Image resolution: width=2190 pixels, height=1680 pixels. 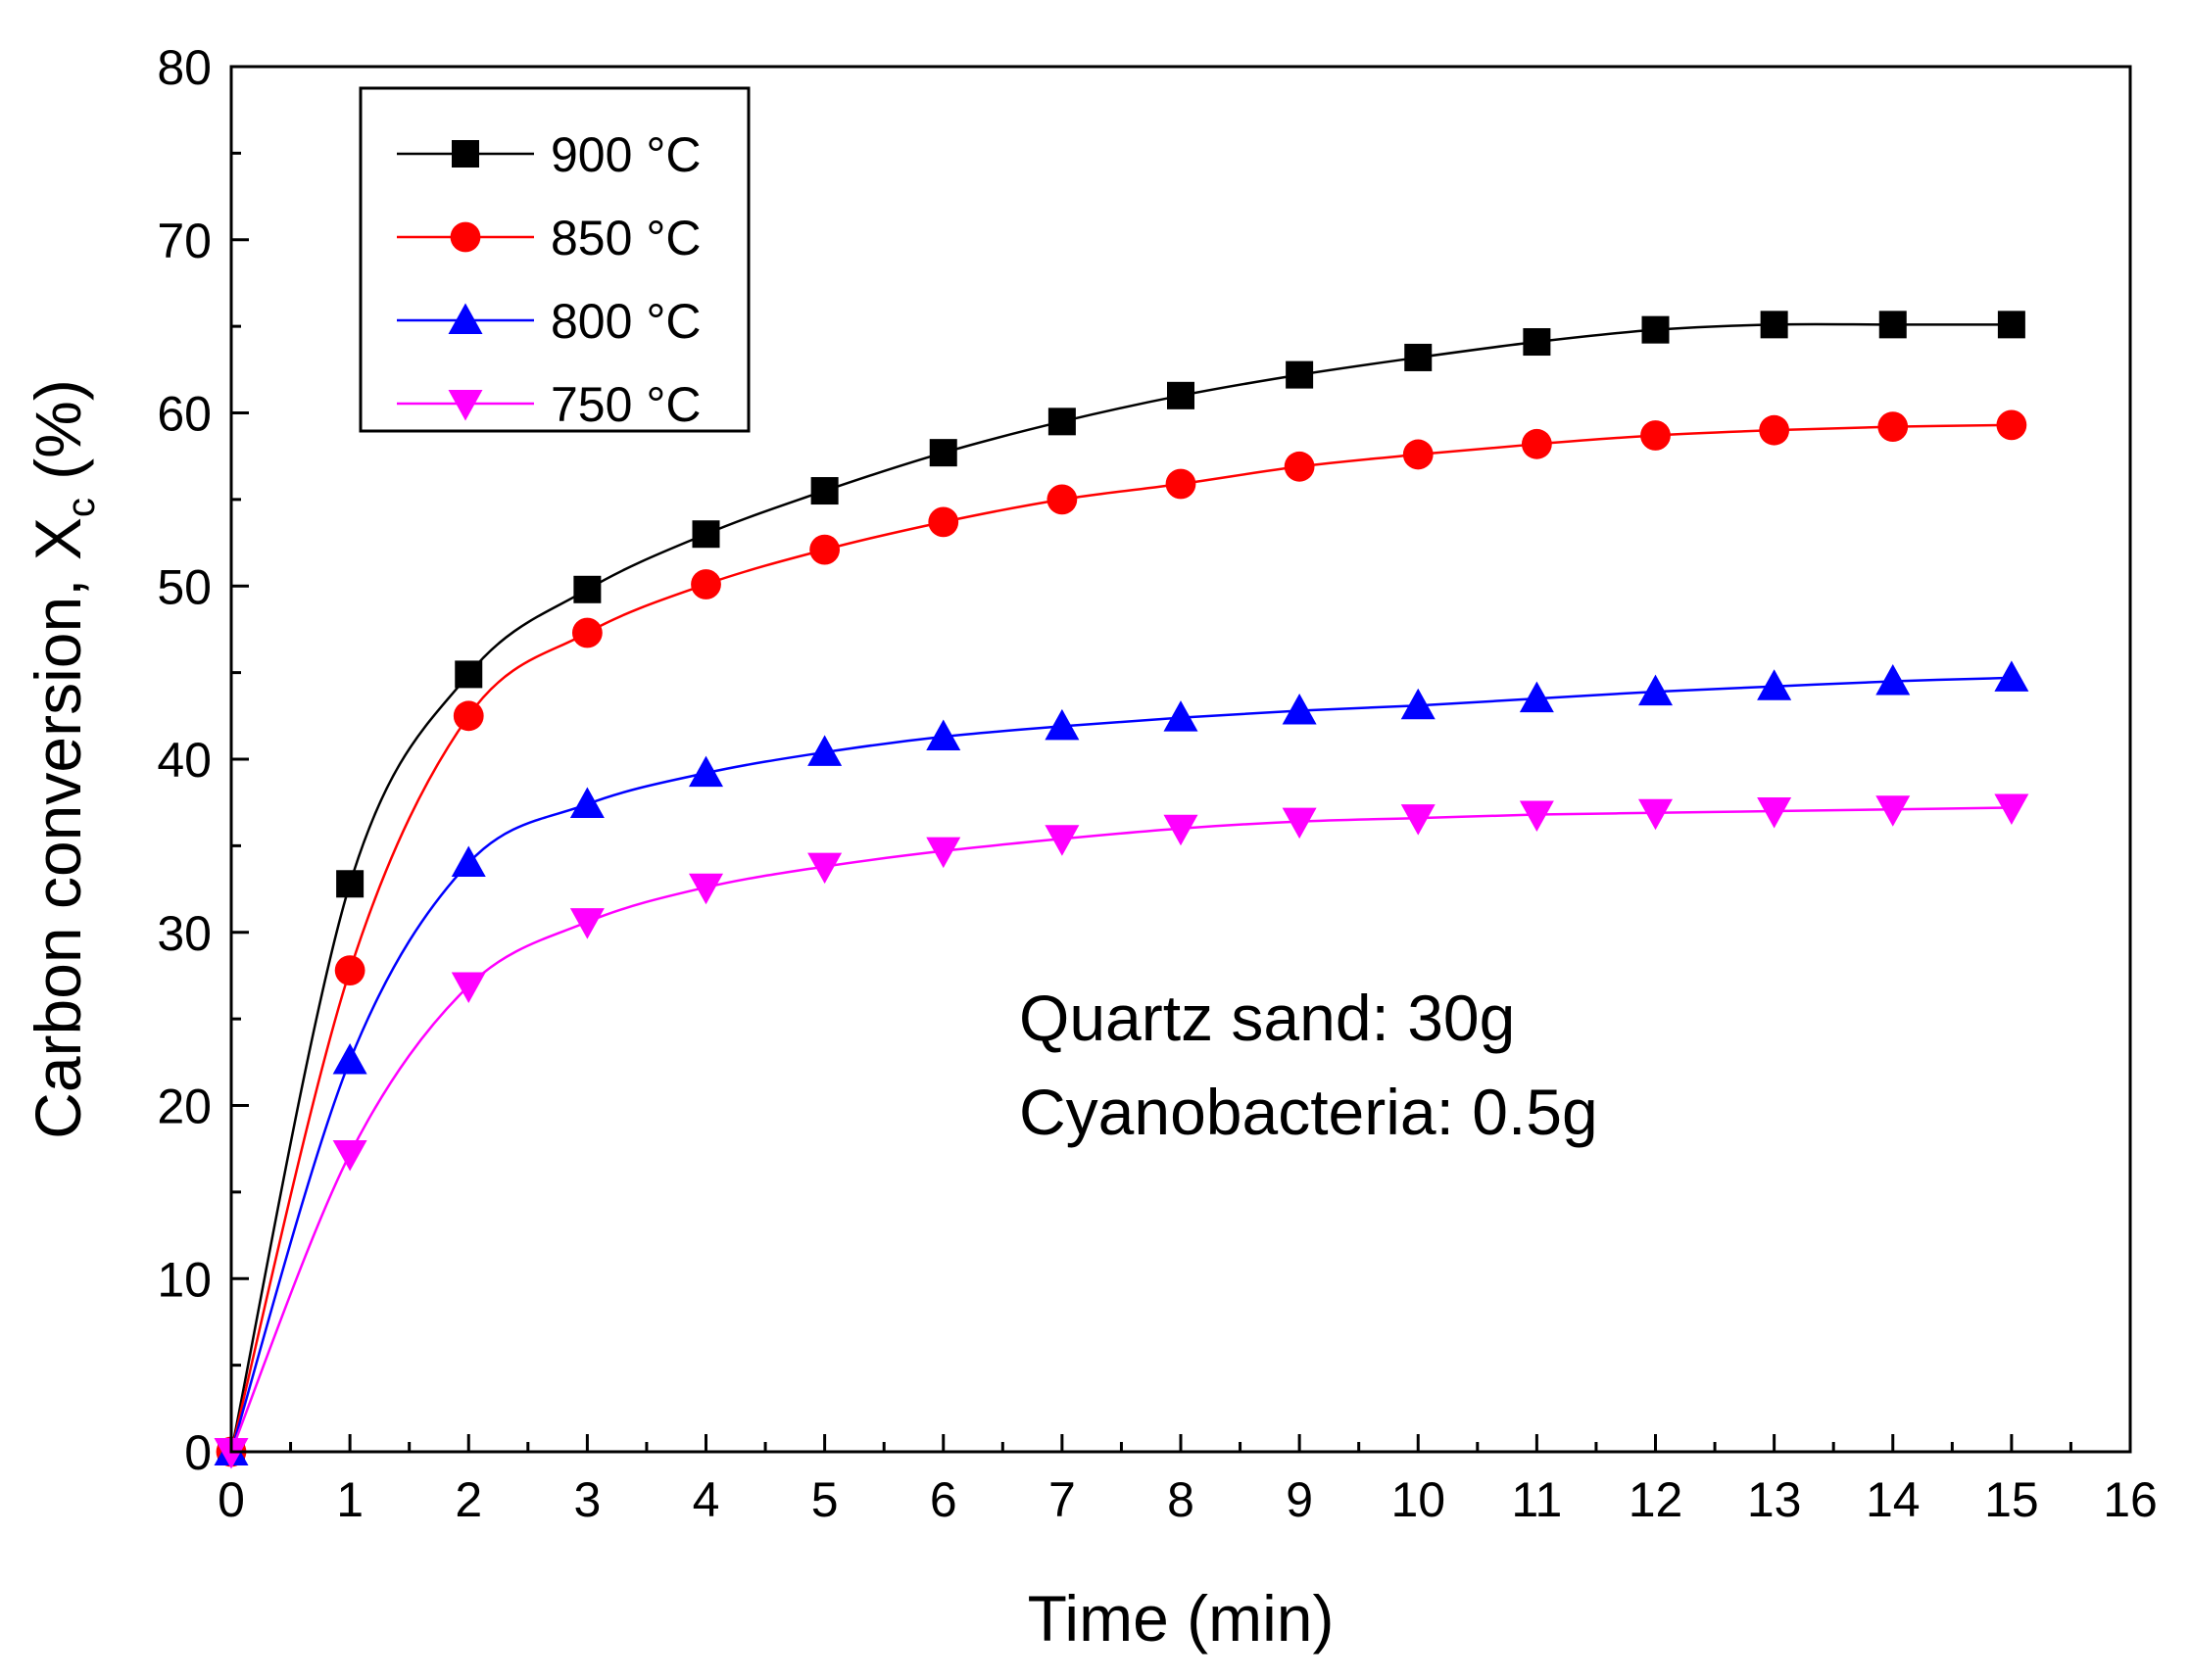 I want to click on legend-item-800: 800 °C, so click(x=549, y=321).